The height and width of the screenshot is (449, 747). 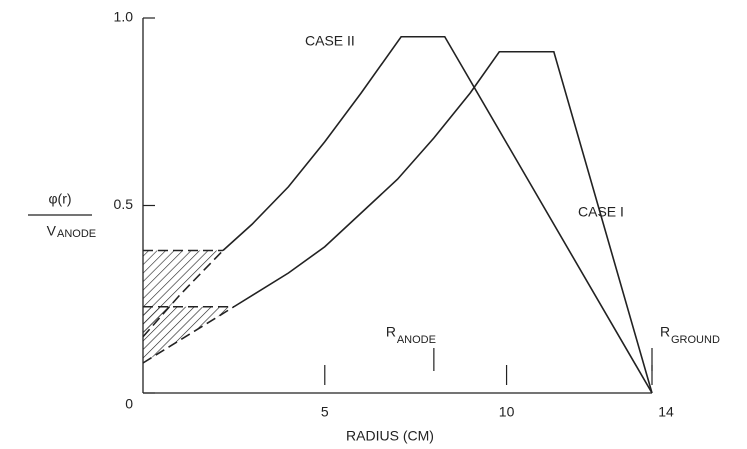 What do you see at coordinates (416, 340) in the screenshot?
I see `annotation-sub sub: ANODE` at bounding box center [416, 340].